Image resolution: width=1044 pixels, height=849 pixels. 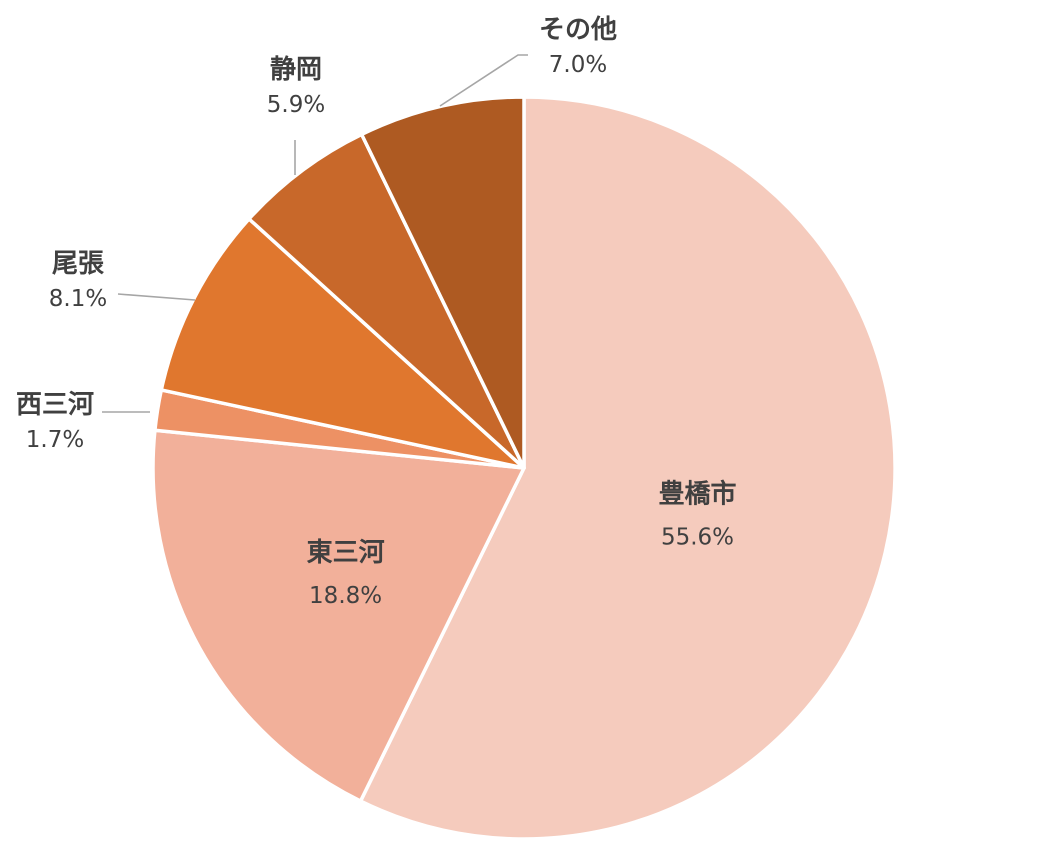 I want to click on slice-value-0: 55.6%, so click(x=697, y=537).